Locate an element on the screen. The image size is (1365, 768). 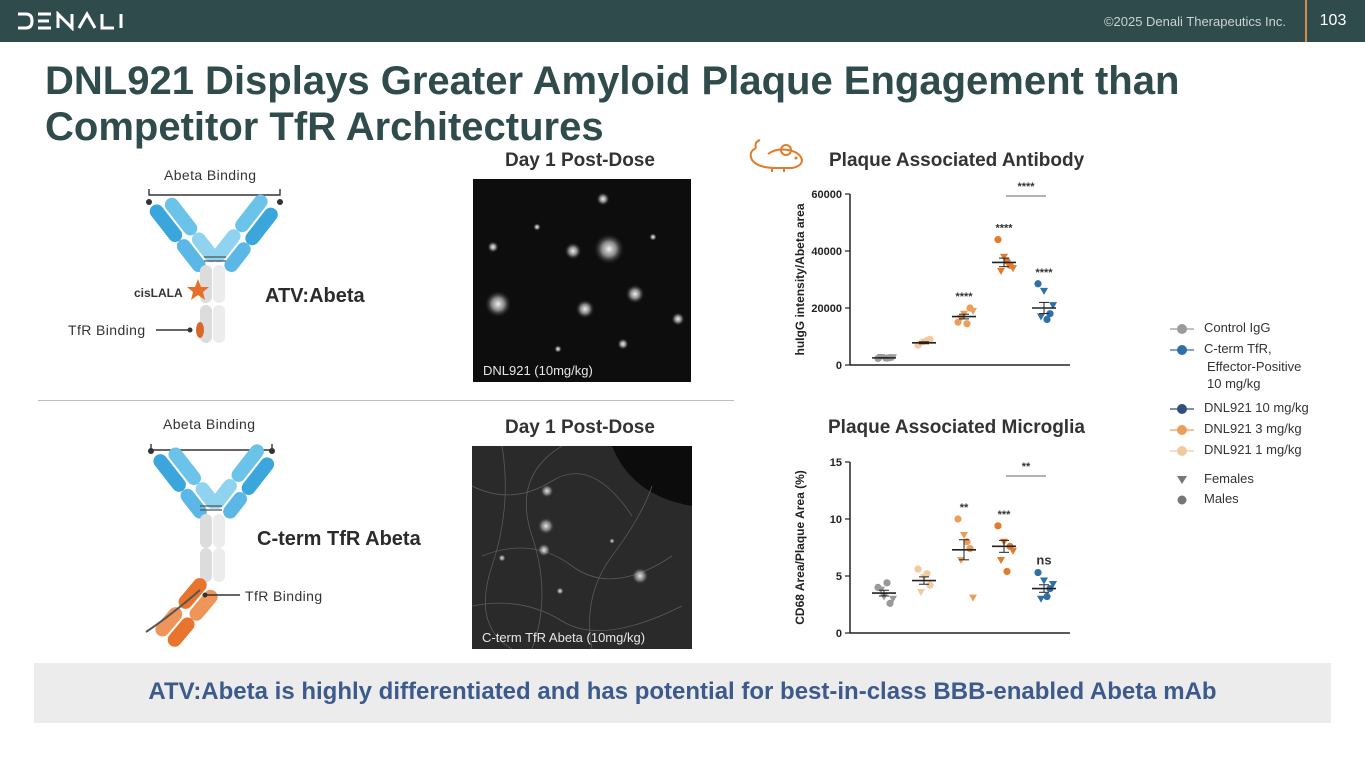
tfr-binding-label-bottom: TfR Binding is located at coordinates (284, 596).